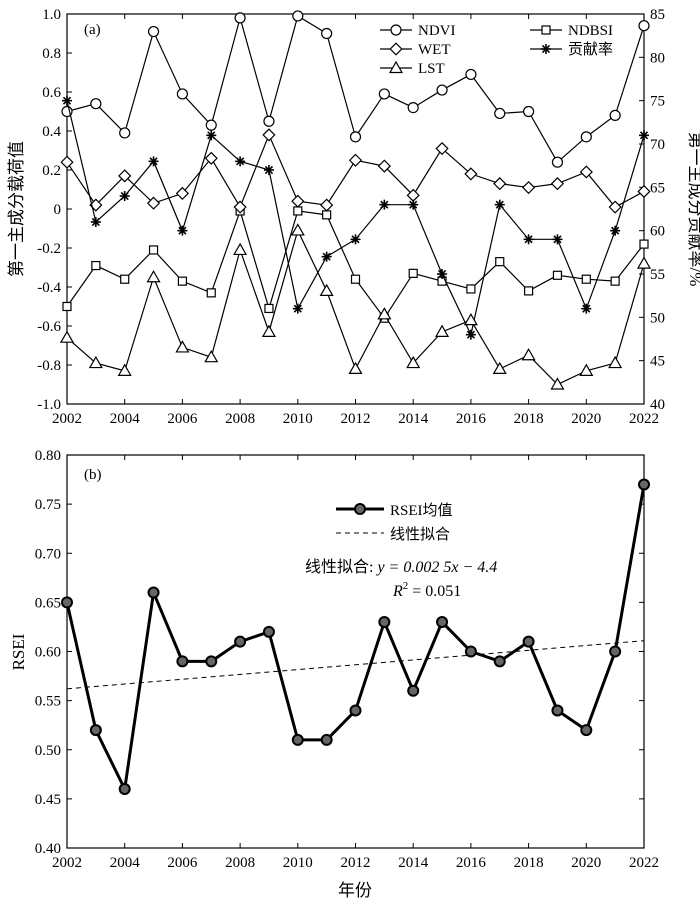 The image size is (700, 906). What do you see at coordinates (437, 31) in the screenshot?
I see `legend-ndvi-label: NDVI` at bounding box center [437, 31].